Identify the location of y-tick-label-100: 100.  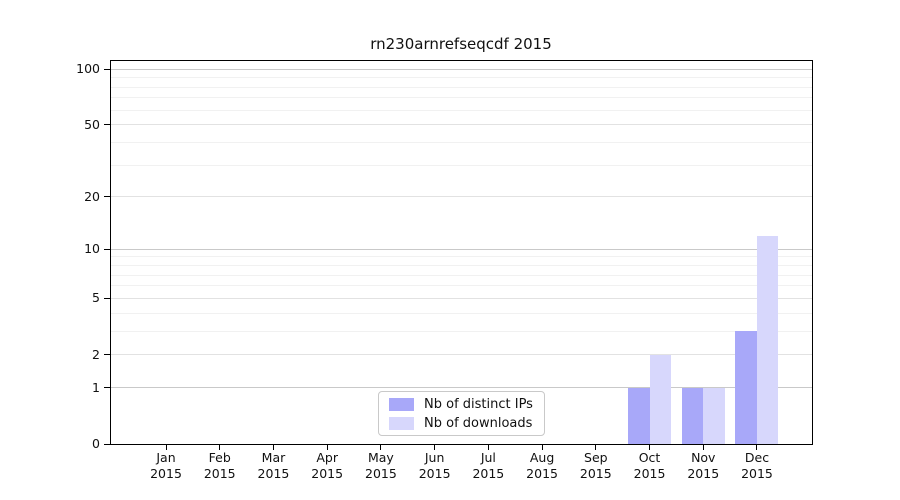
(88, 69).